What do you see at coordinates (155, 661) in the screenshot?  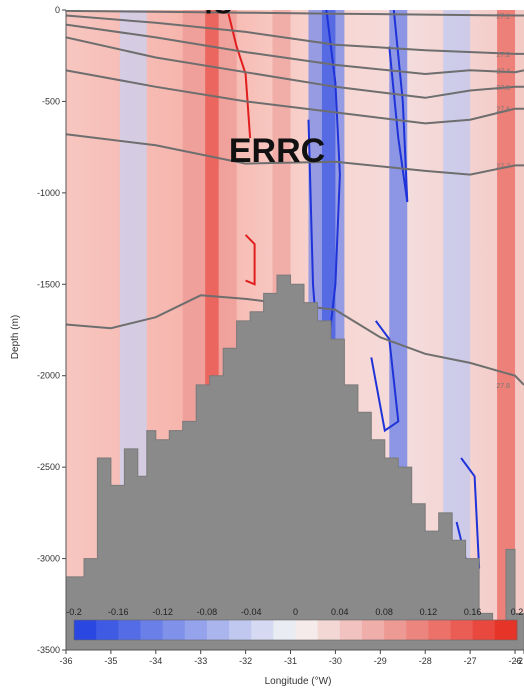 I see `x-tick-label: -34` at bounding box center [155, 661].